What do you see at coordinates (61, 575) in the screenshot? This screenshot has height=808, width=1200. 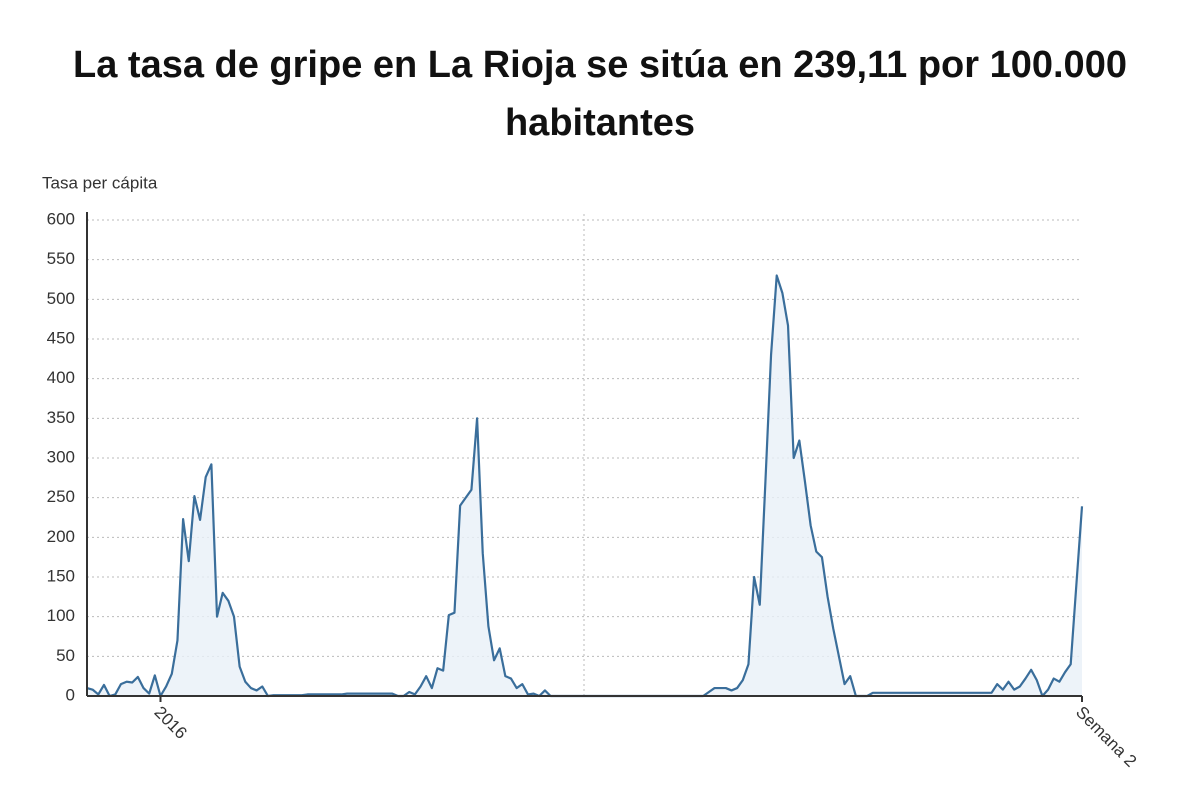 I see `y-tick-label: 150` at bounding box center [61, 575].